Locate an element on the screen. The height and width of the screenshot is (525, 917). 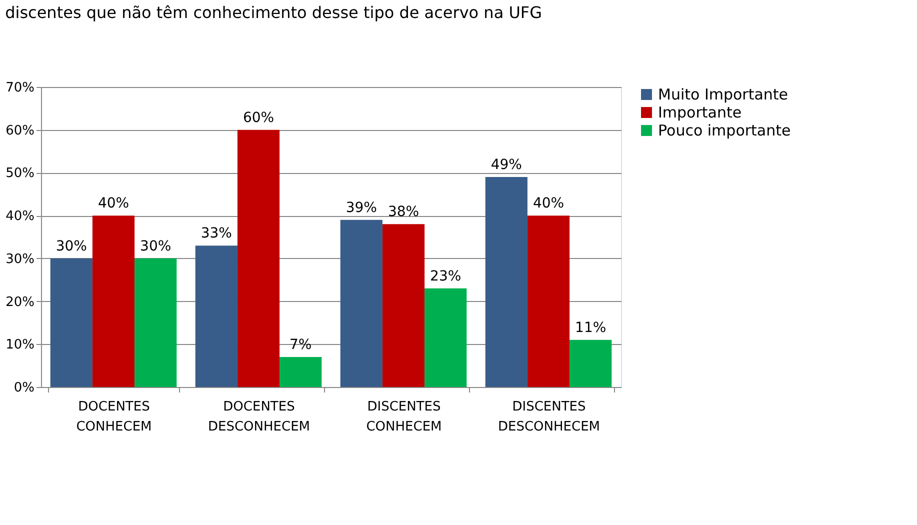
chart-title: discentes que não têm conhecimento desse tipo de acervo na UFG is located at coordinates (273, 12).